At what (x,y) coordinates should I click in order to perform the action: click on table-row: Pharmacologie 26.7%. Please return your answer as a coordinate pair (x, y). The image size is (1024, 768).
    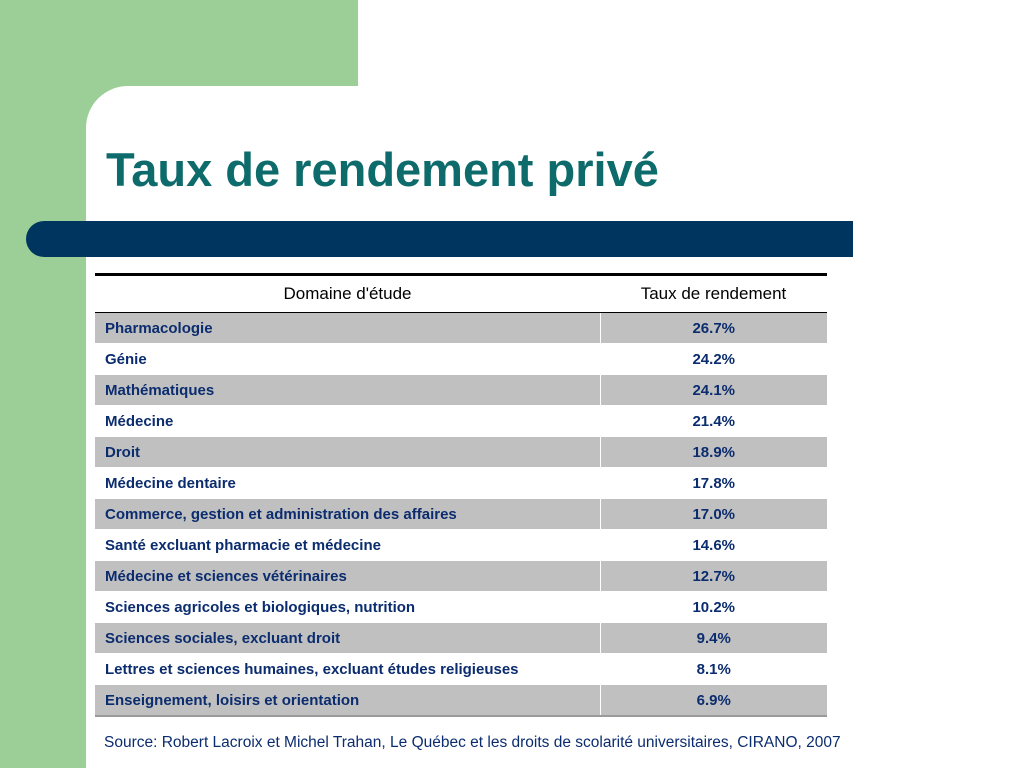
    Looking at the image, I should click on (461, 328).